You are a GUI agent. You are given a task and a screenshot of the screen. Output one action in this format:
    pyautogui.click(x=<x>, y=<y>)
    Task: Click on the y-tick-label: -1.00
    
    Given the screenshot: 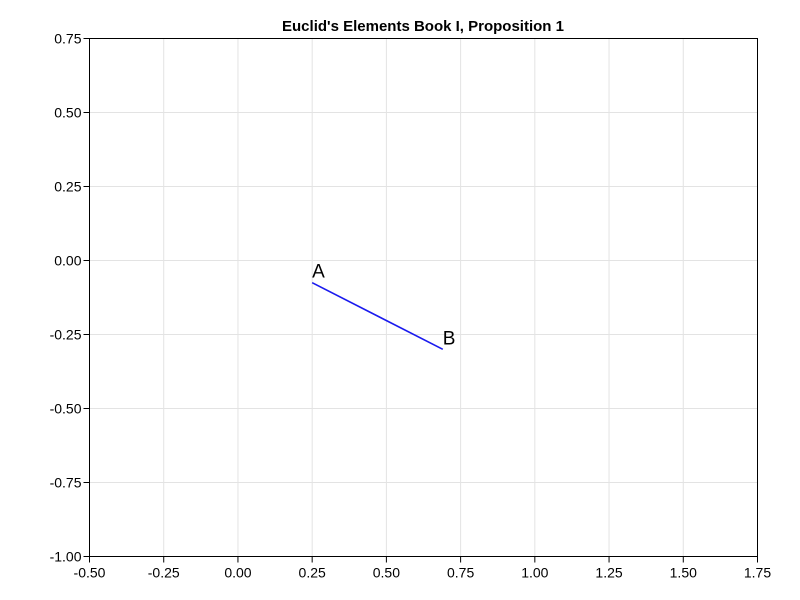 What is the action you would take?
    pyautogui.click(x=66, y=557)
    